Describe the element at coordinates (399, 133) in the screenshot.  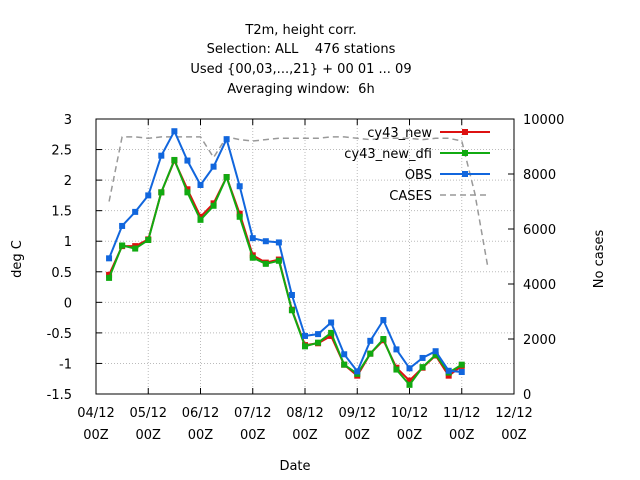
I see `legend-label: cy43_new` at that location.